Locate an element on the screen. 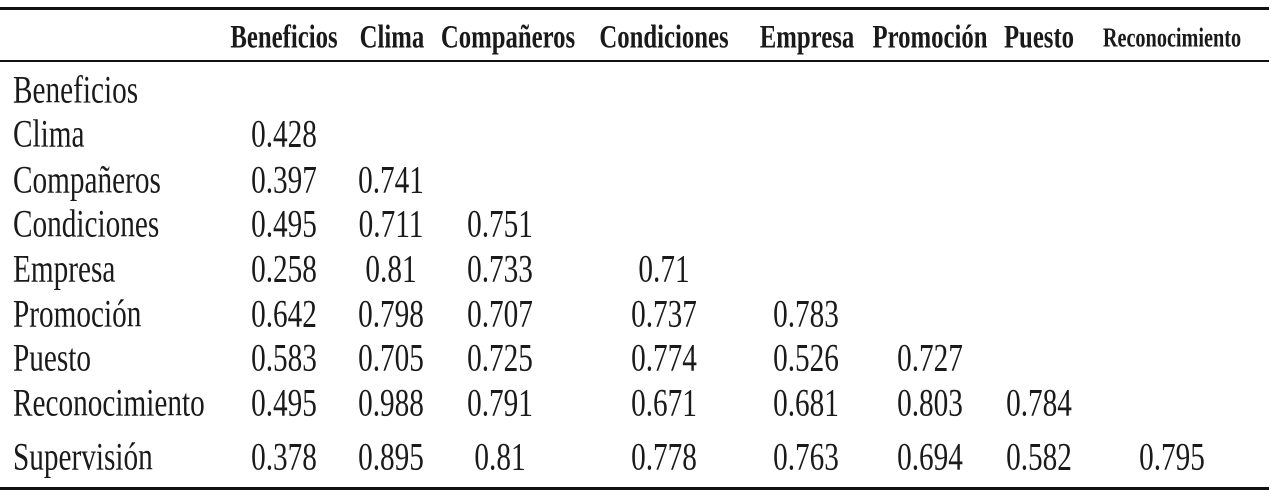 This screenshot has width=1271, height=497. table-cell: 0.671 is located at coordinates (664, 403).